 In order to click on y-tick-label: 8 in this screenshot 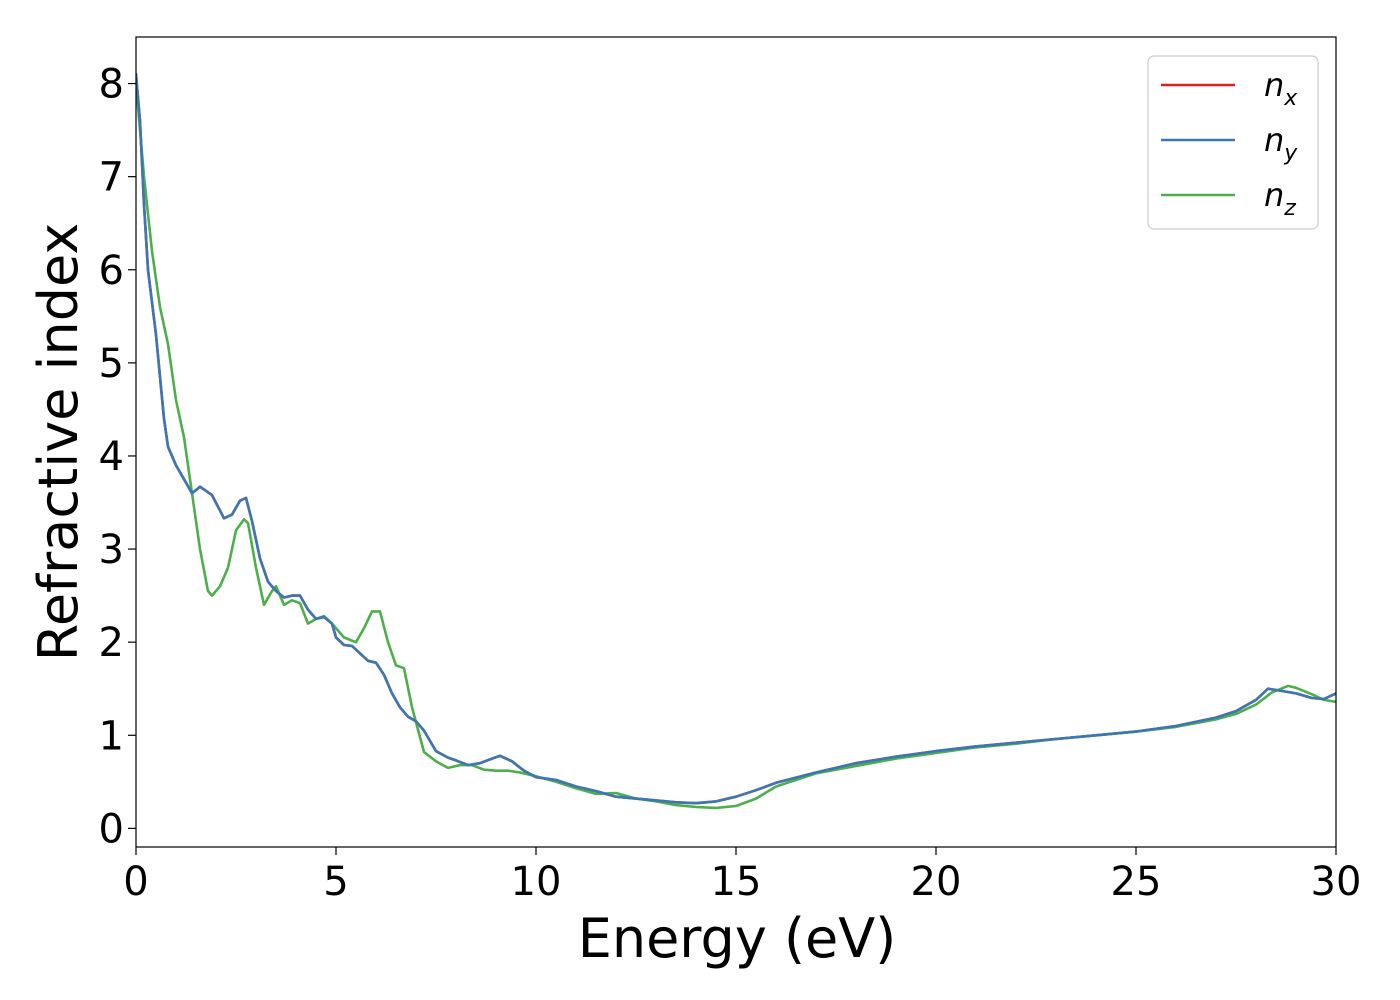, I will do `click(111, 85)`.